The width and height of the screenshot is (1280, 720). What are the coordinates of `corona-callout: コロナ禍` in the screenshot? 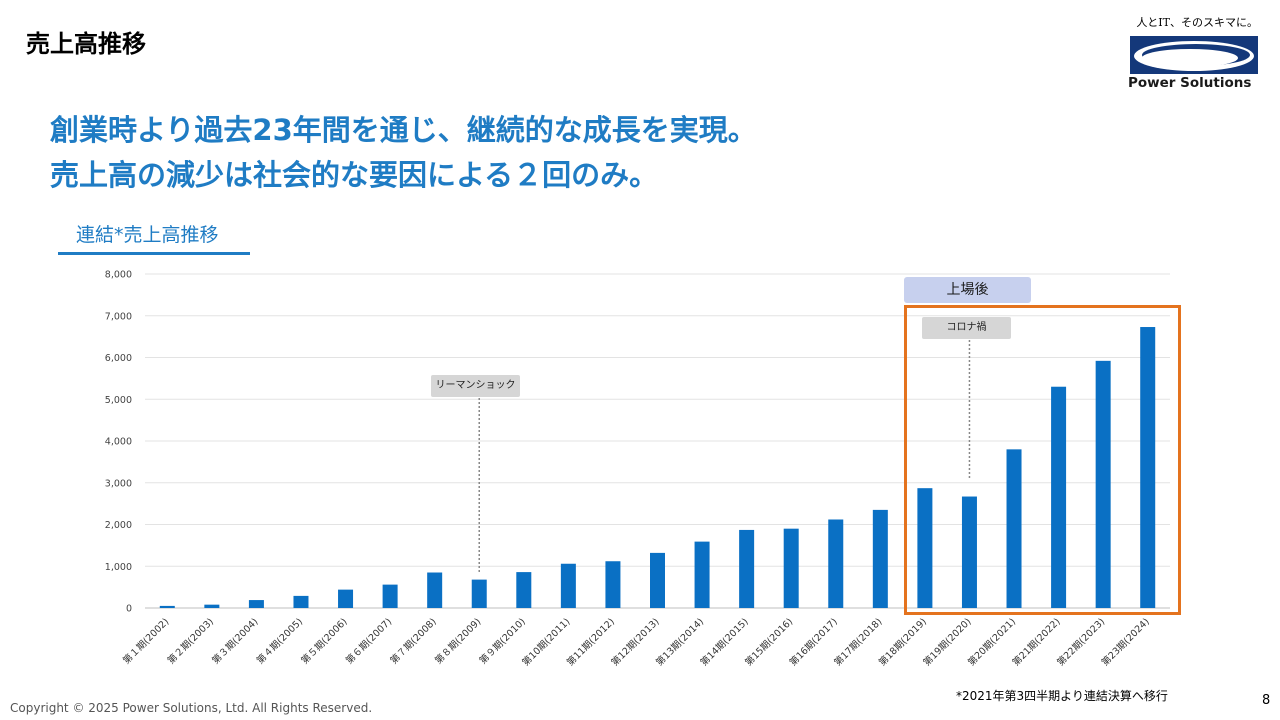 It's located at (966, 328).